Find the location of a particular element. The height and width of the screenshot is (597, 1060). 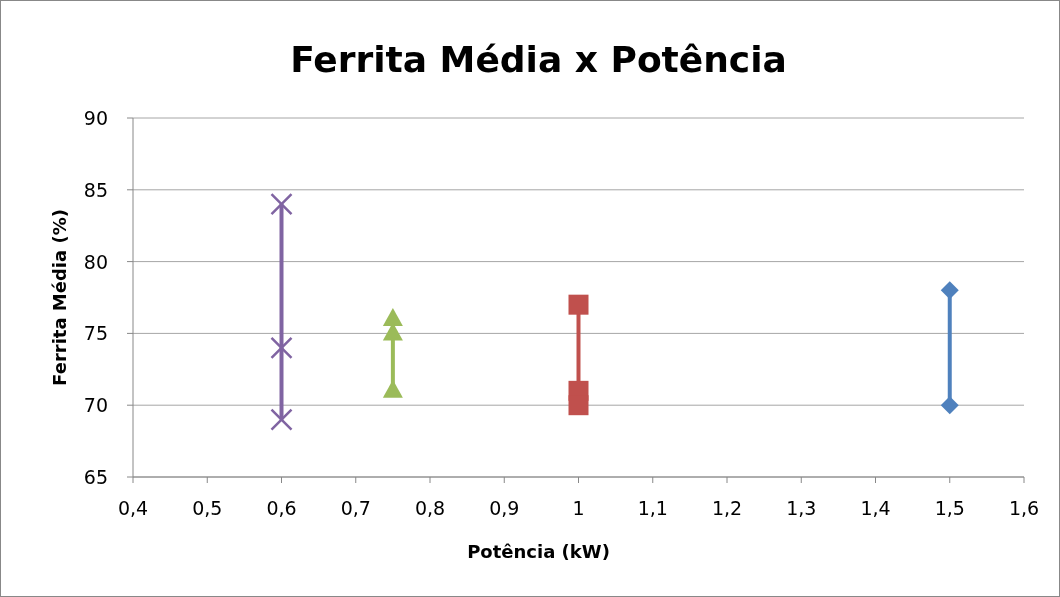

x-tick-label: 1,1 is located at coordinates (652, 508).